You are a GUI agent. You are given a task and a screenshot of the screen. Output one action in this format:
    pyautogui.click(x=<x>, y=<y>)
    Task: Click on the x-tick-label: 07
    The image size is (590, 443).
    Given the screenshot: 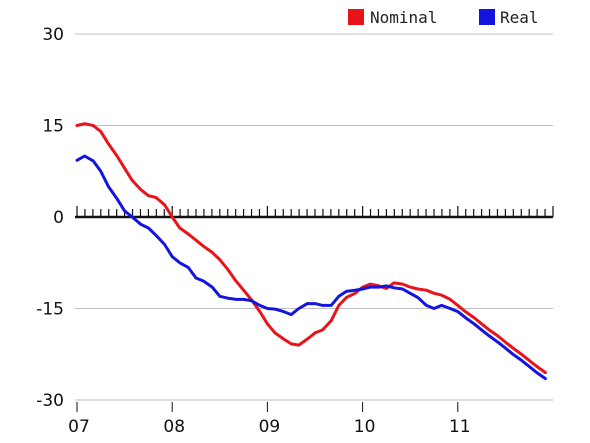 What is the action you would take?
    pyautogui.click(x=79, y=427)
    